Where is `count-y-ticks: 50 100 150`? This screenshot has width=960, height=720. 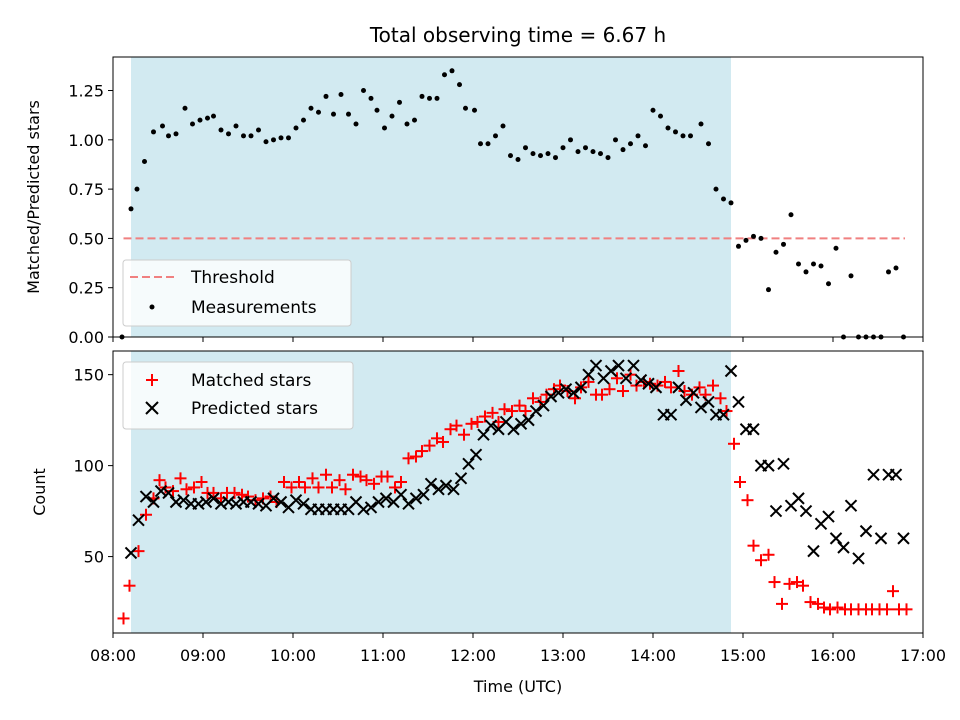 count-y-ticks: 50 100 150 is located at coordinates (93, 466).